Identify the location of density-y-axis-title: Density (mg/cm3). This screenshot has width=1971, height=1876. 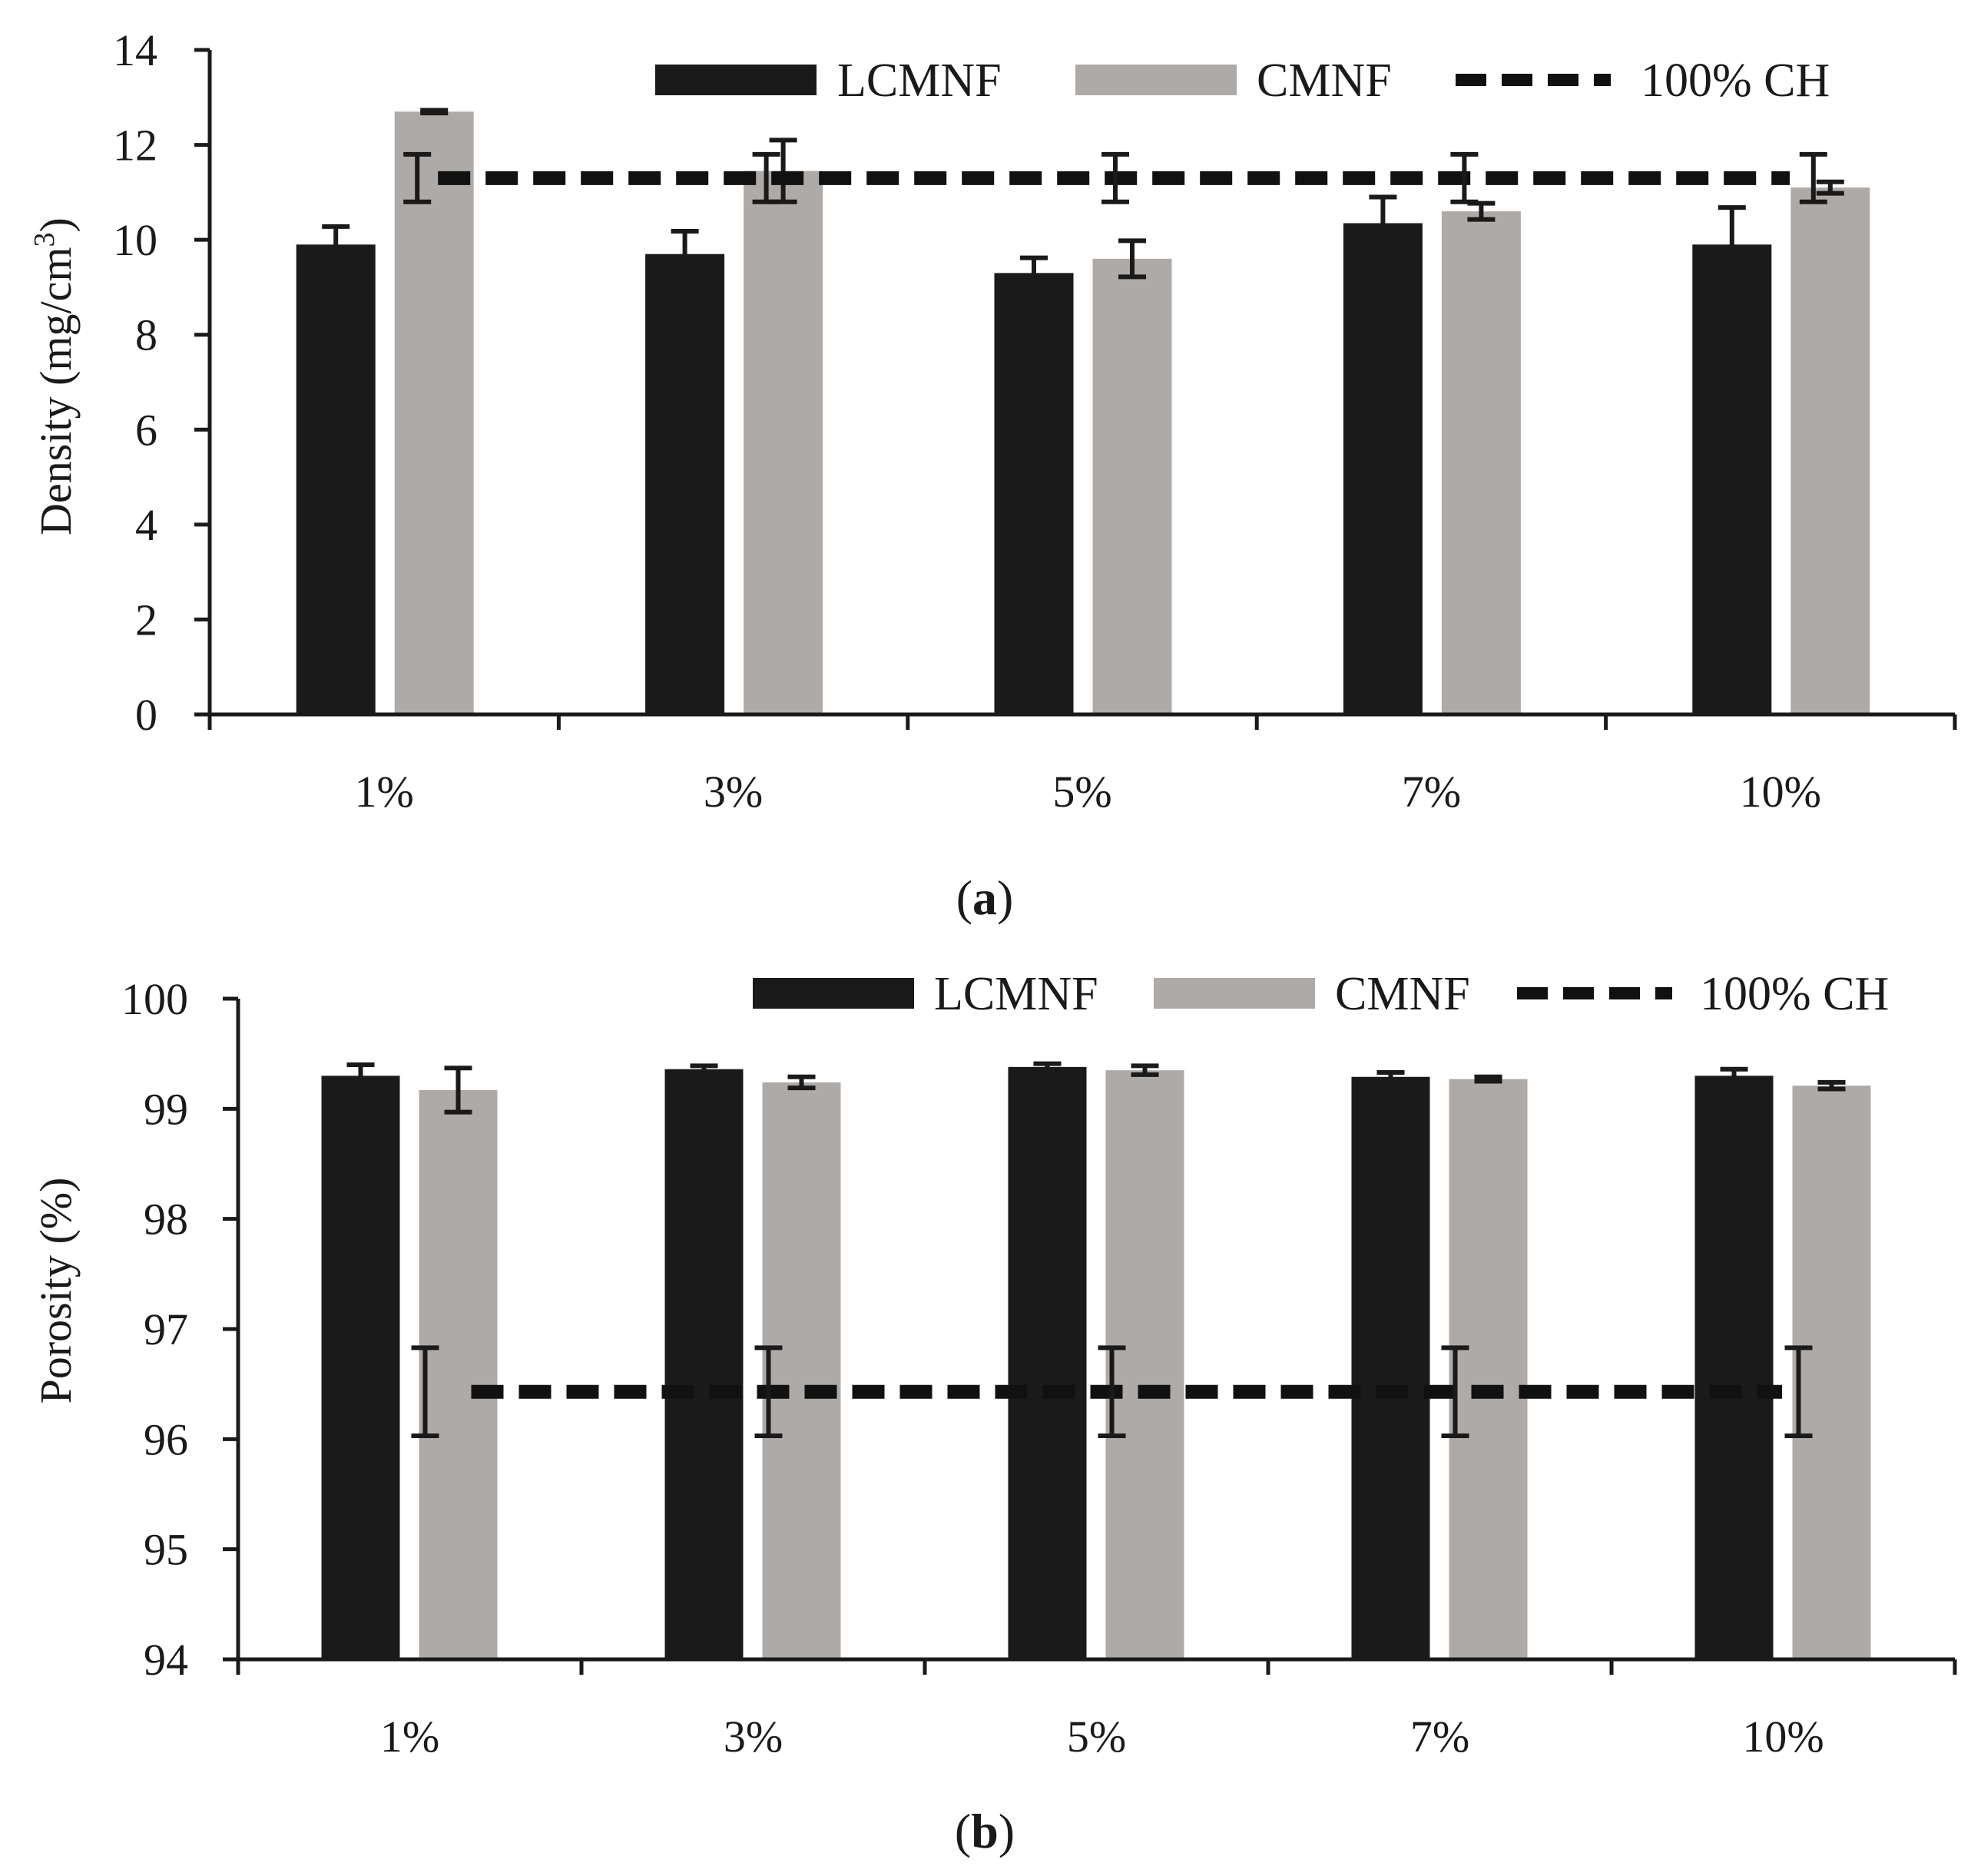
(54, 376).